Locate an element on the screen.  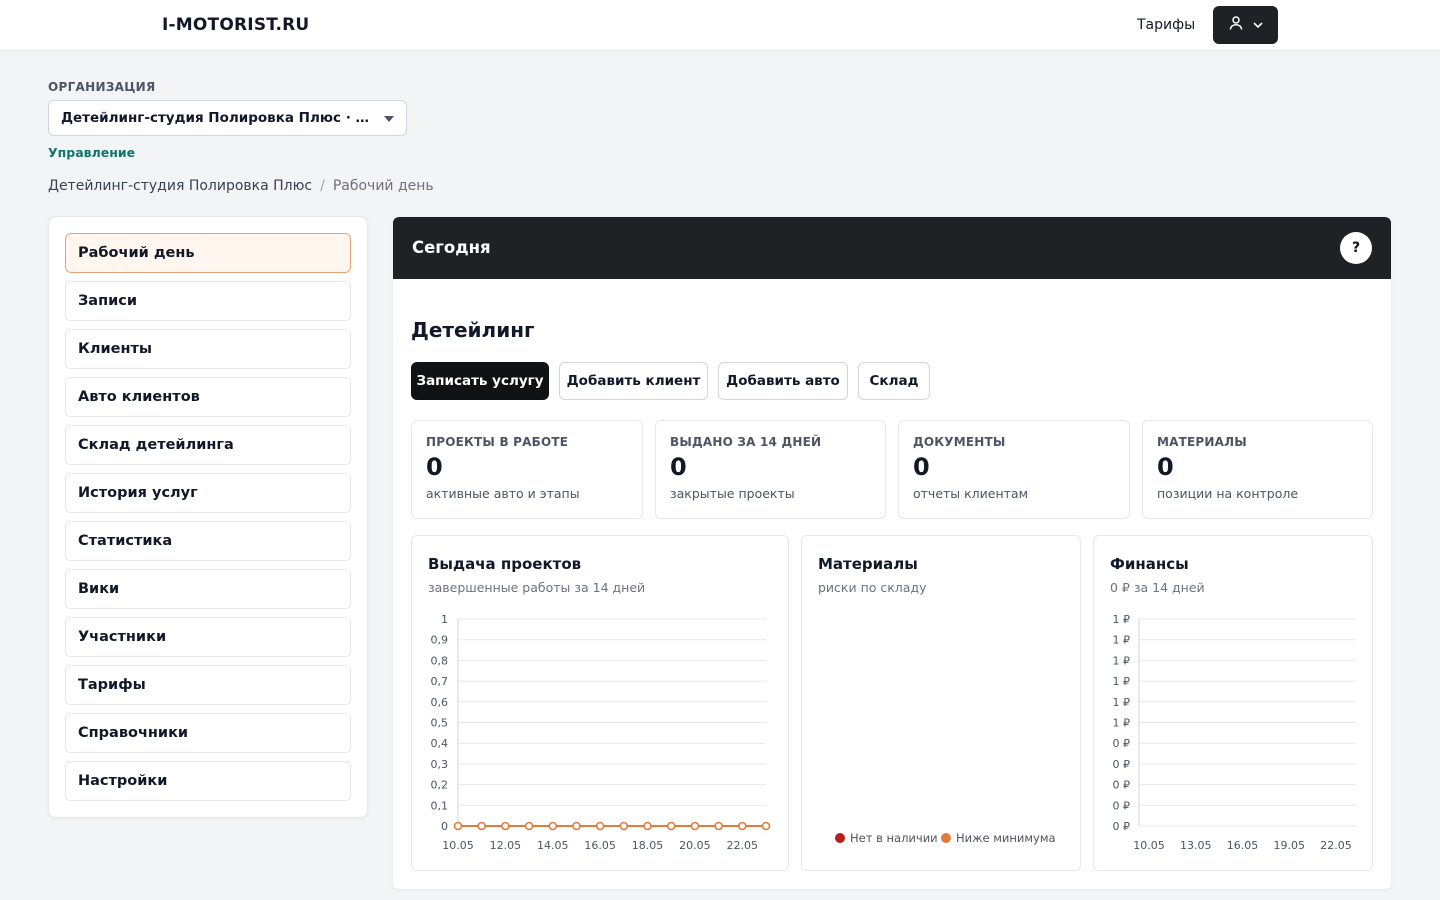
book-service-button: Записать услугу is located at coordinates (480, 381).